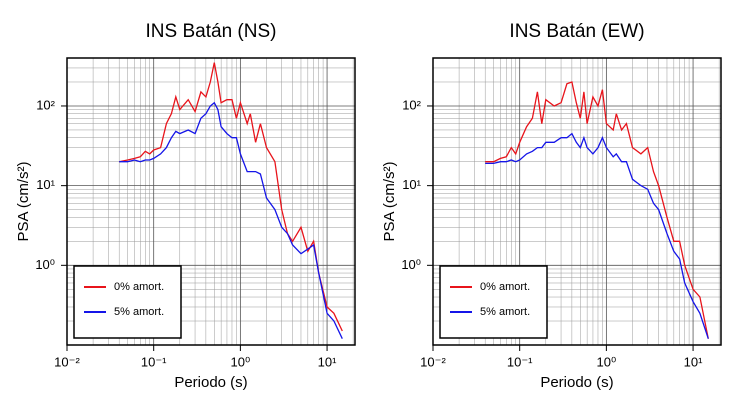  What do you see at coordinates (576, 31) in the screenshot?
I see `chart-title: INS Batán (EW)` at bounding box center [576, 31].